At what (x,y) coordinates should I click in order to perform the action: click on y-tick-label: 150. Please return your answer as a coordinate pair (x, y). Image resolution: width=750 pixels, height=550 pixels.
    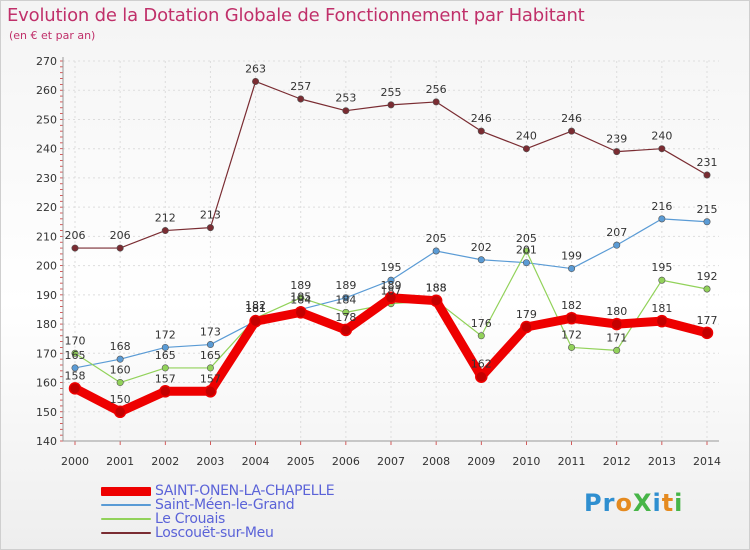
    Looking at the image, I should click on (46, 412).